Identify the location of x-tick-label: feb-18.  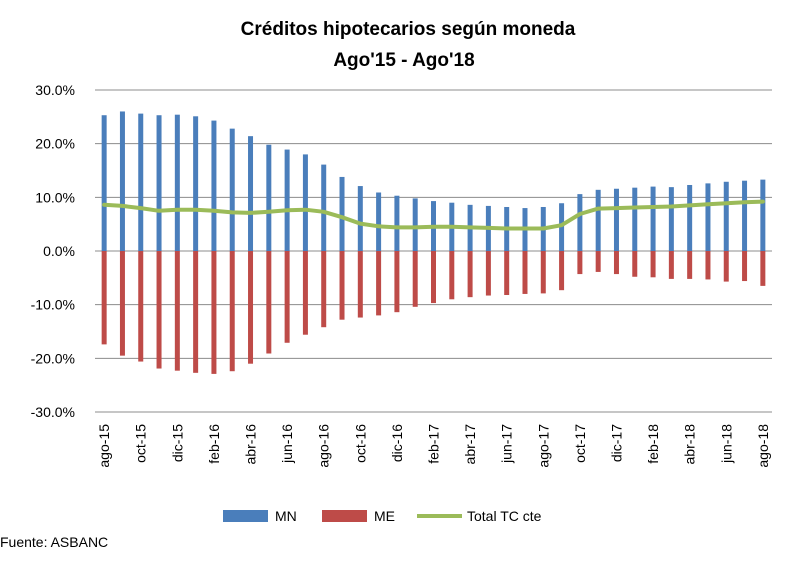
(653, 444).